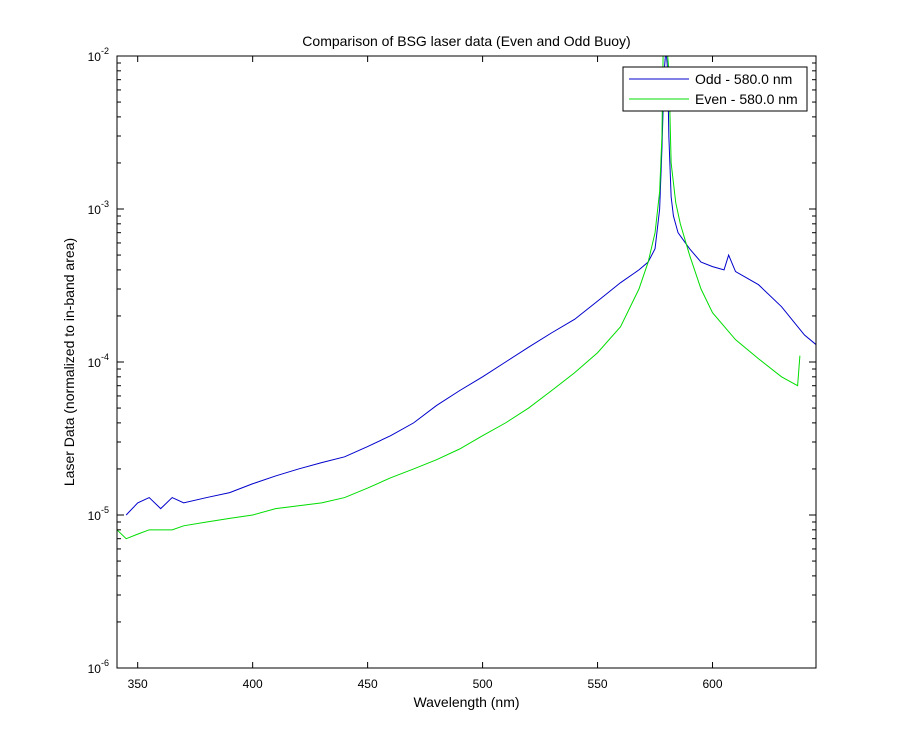 Image resolution: width=900 pixels, height=755 pixels. What do you see at coordinates (483, 684) in the screenshot?
I see `x-tick-label: 500` at bounding box center [483, 684].